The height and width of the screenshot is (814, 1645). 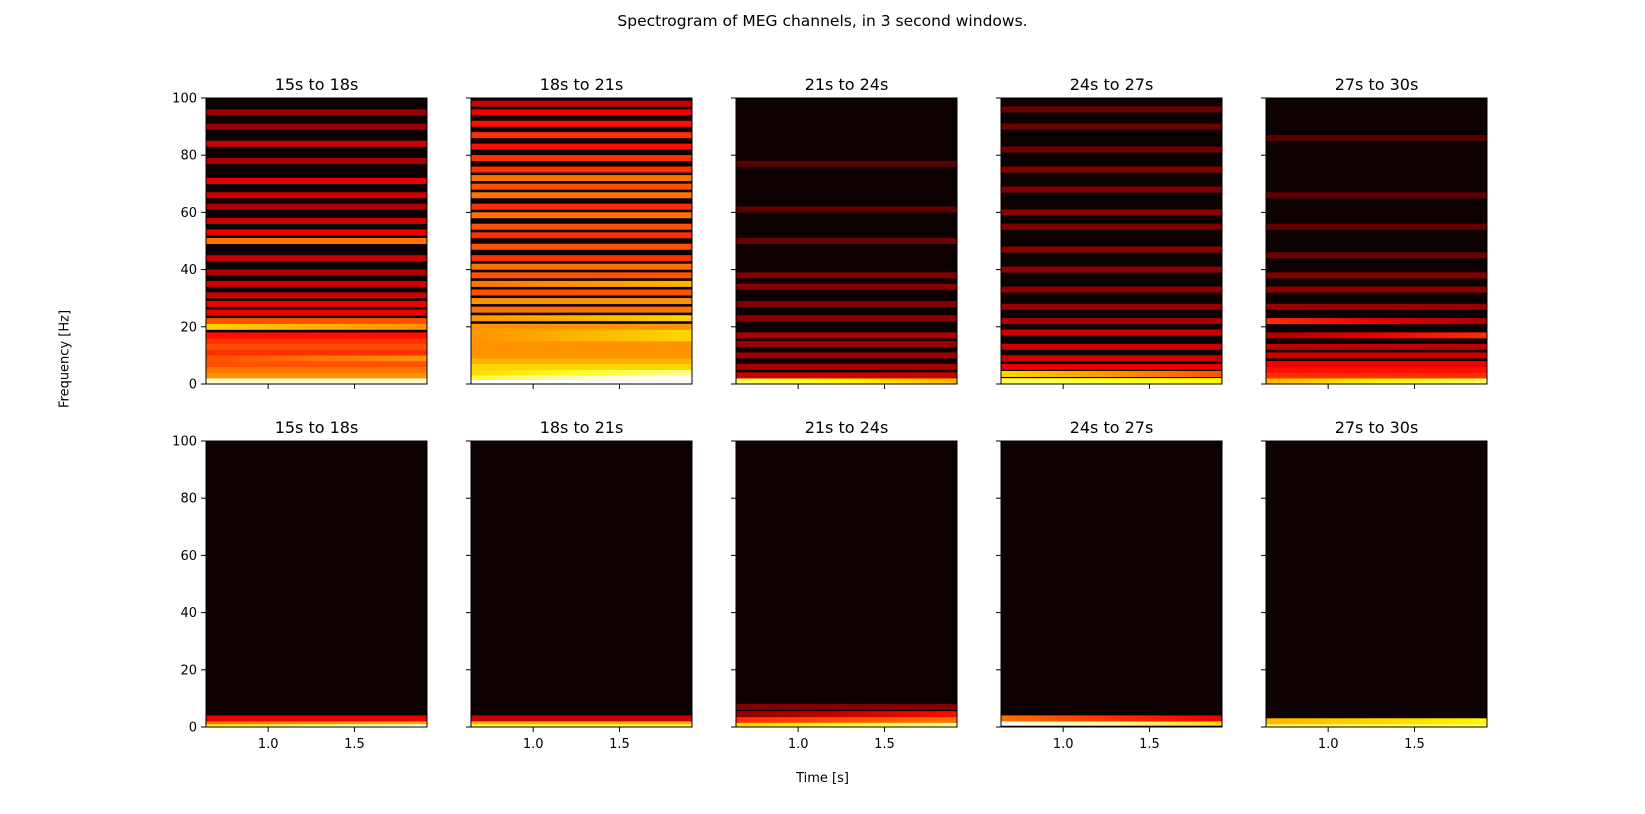 I want to click on spectrogram-panel-r2-c4: 24s to 27s 1.0 1.5, so click(x=1109, y=585).